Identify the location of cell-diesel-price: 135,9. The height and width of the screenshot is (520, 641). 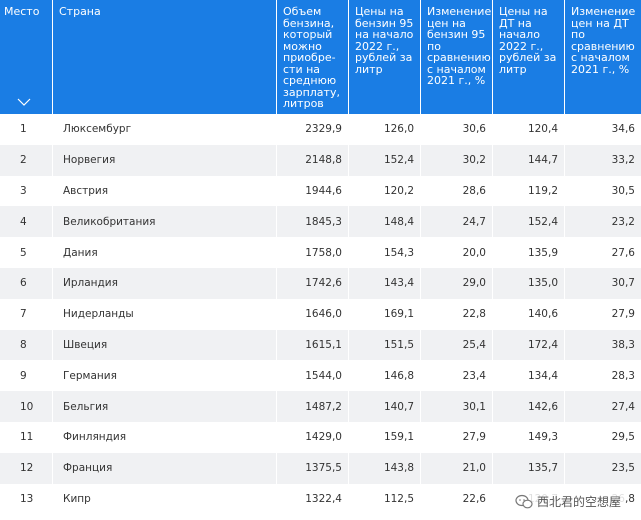
(529, 252).